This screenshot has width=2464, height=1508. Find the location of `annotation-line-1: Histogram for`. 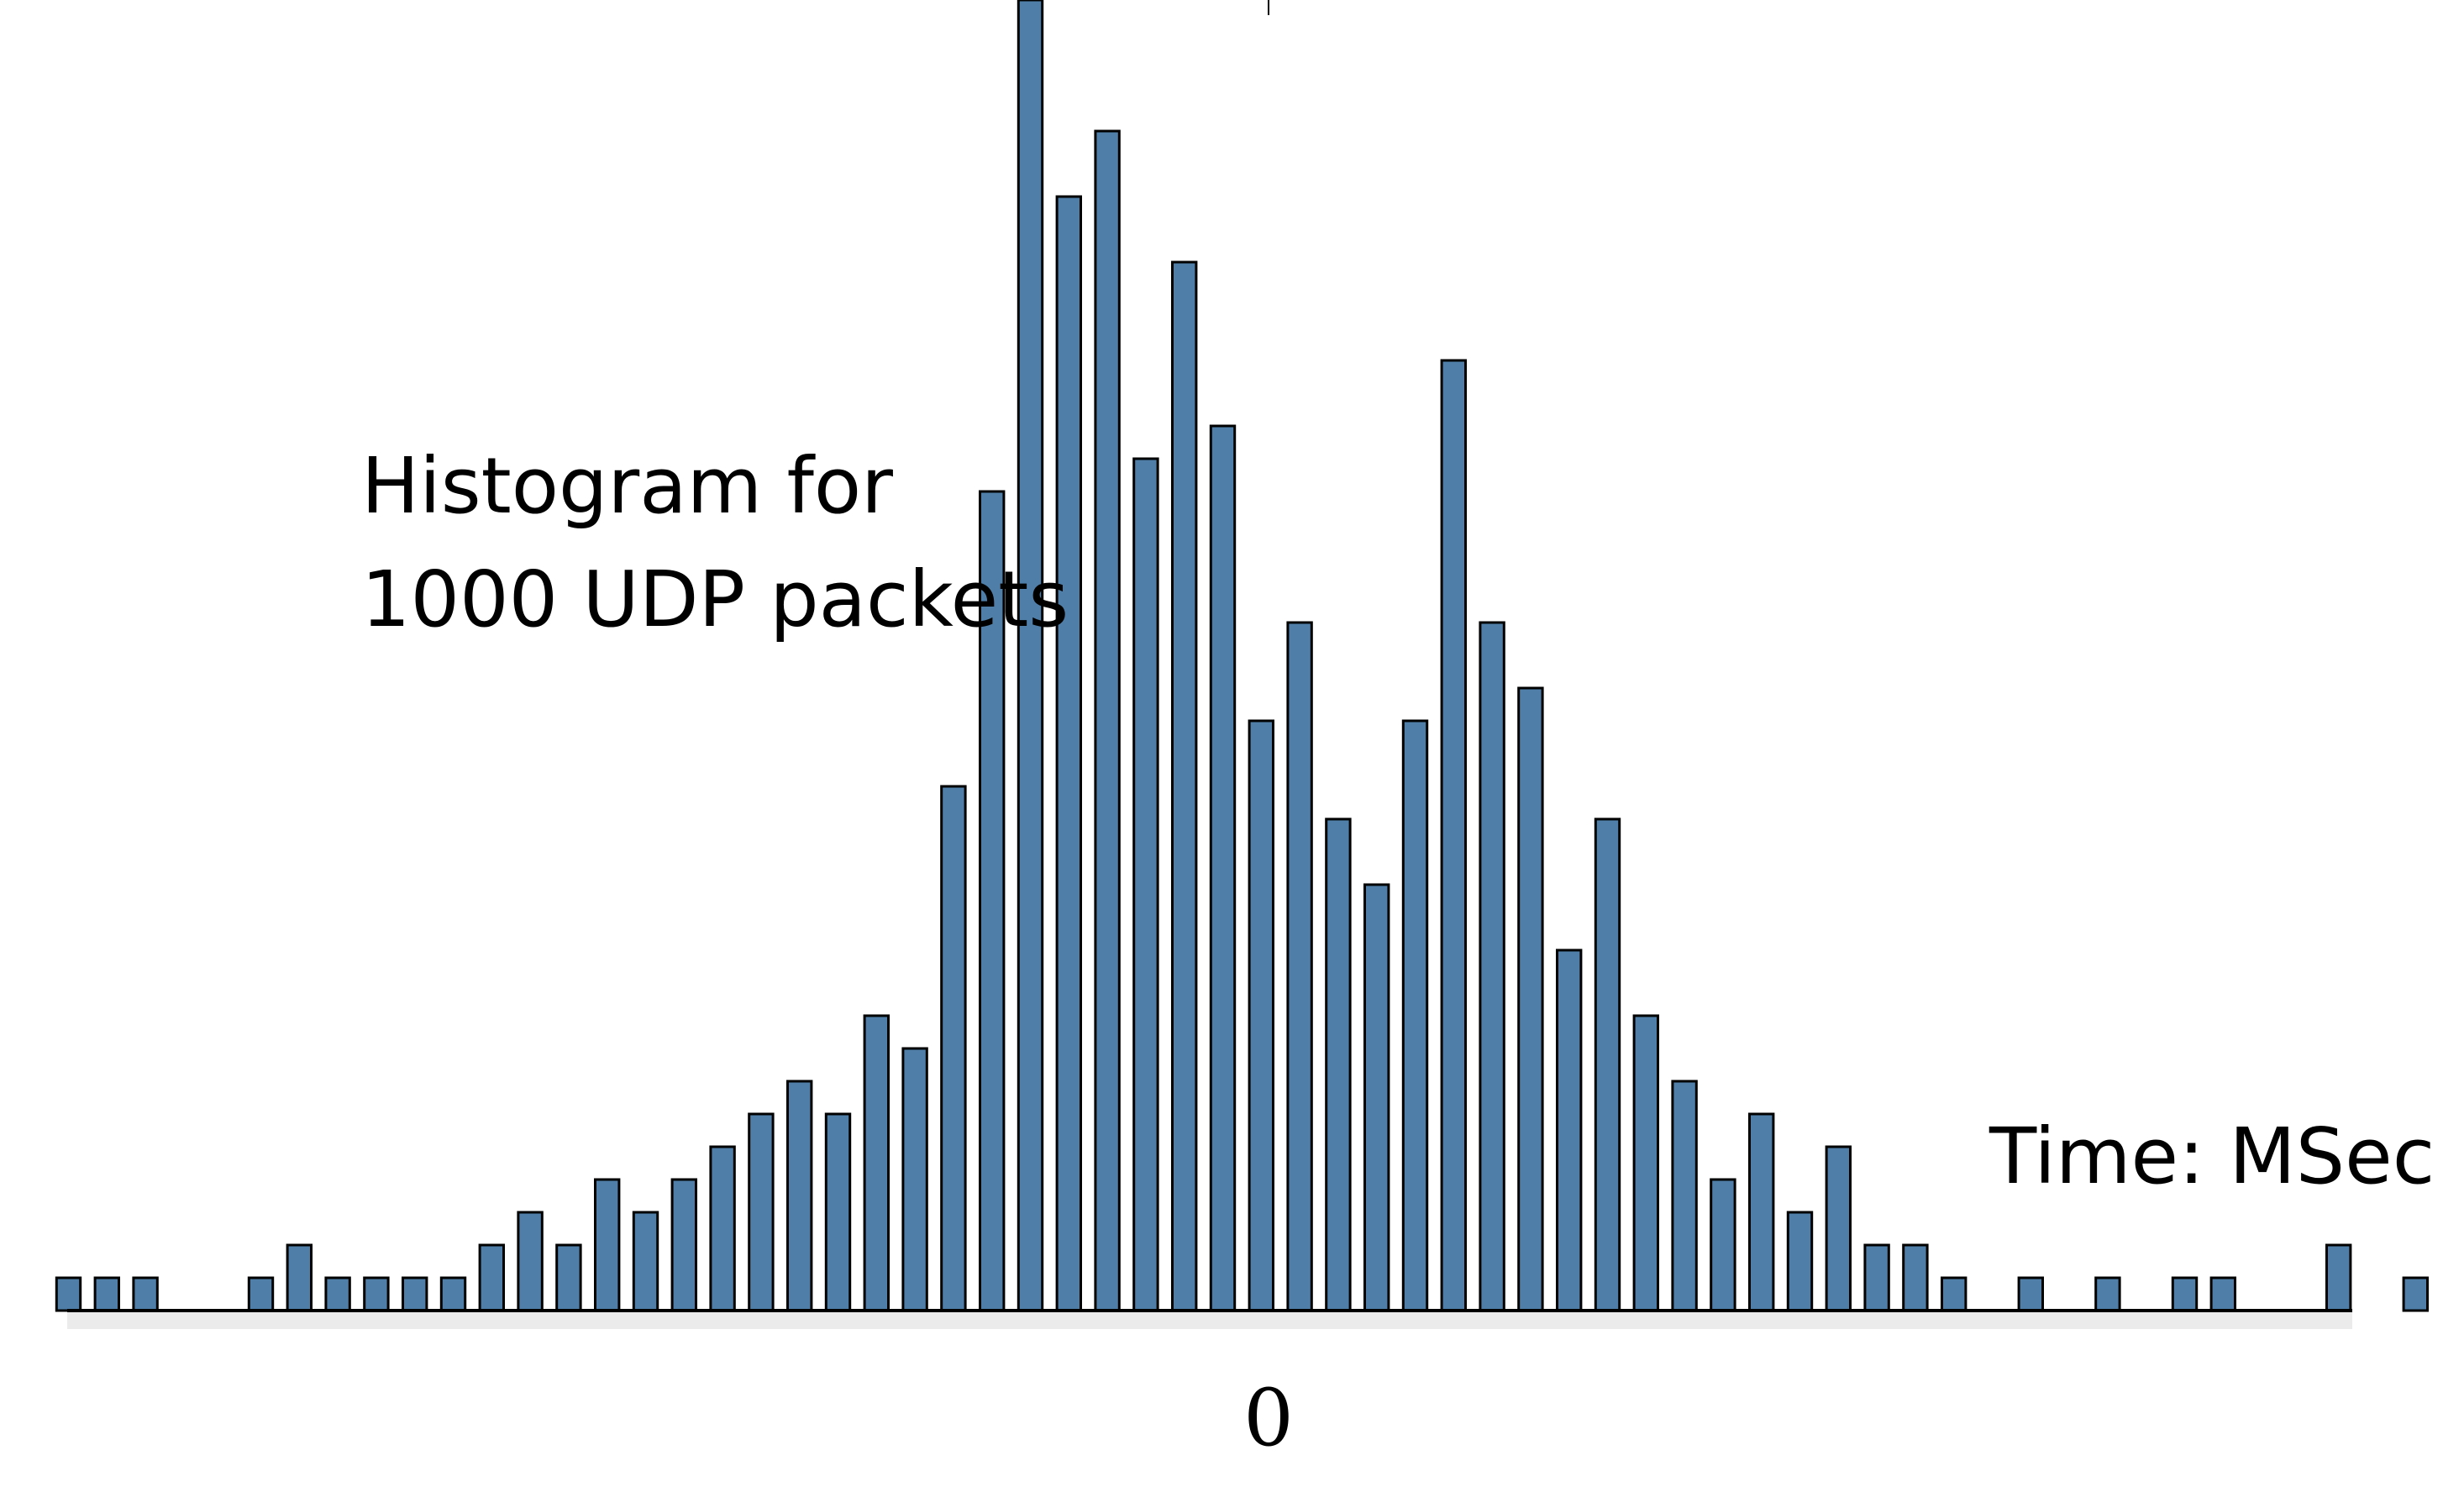

annotation-line-1: Histogram for is located at coordinates (627, 486).